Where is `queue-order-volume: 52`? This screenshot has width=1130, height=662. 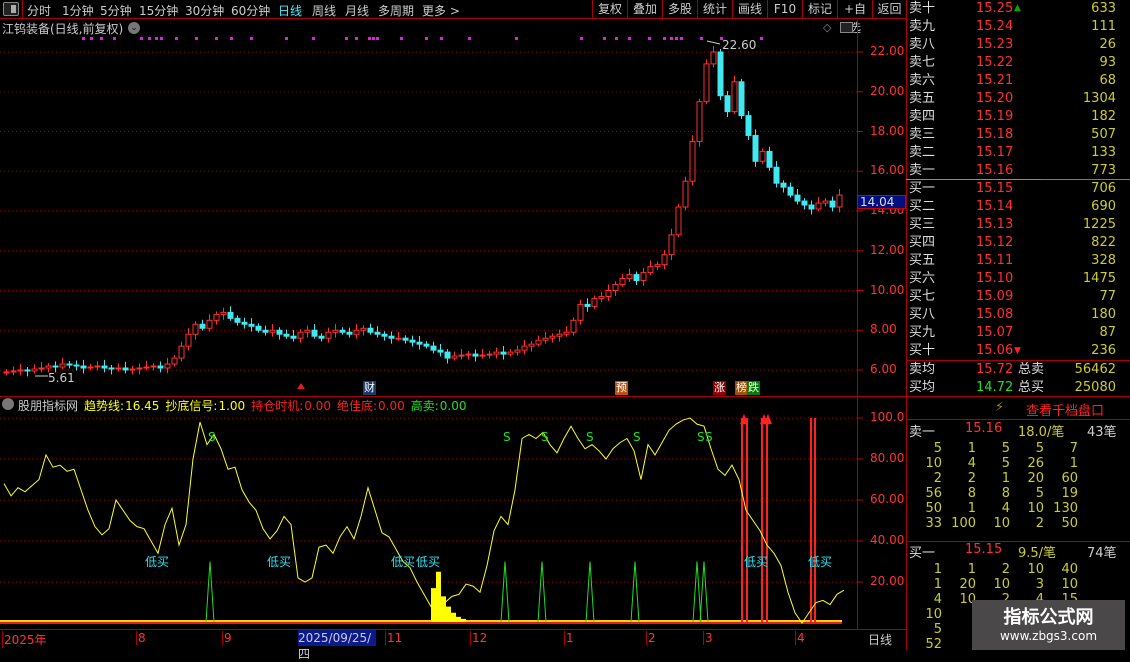 queue-order-volume: 52 is located at coordinates (933, 644).